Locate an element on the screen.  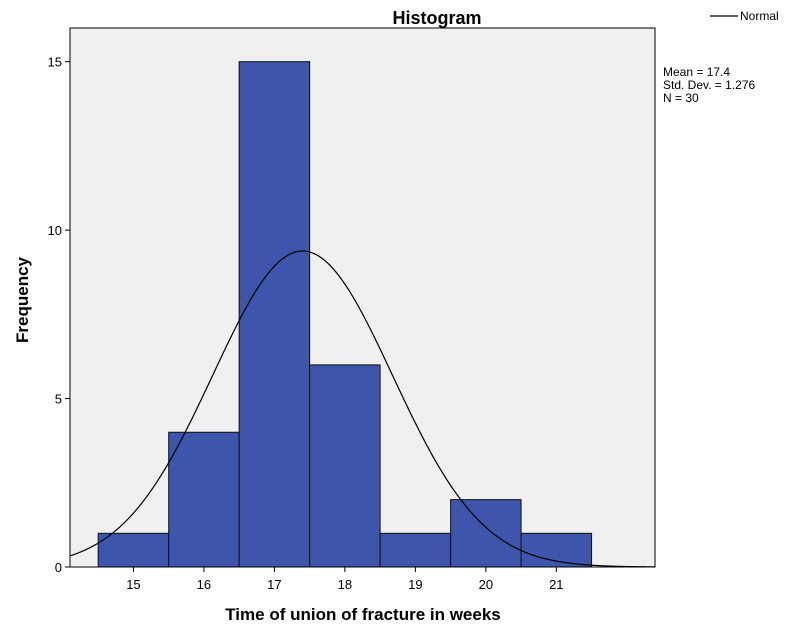
x-tick-label: 18 is located at coordinates (345, 584).